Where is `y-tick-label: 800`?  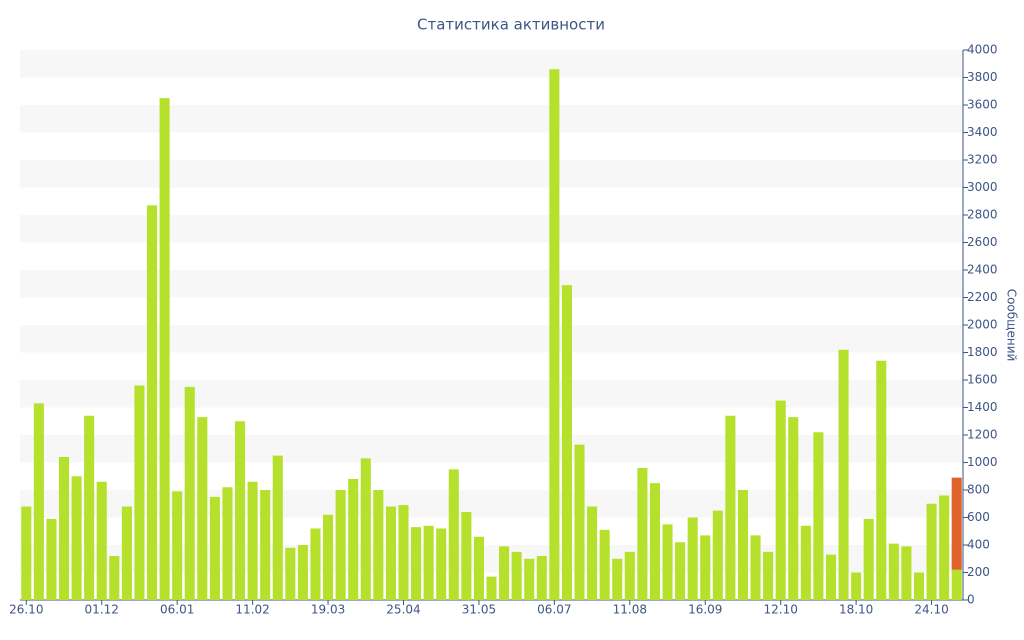
y-tick-label: 800 is located at coordinates (978, 490).